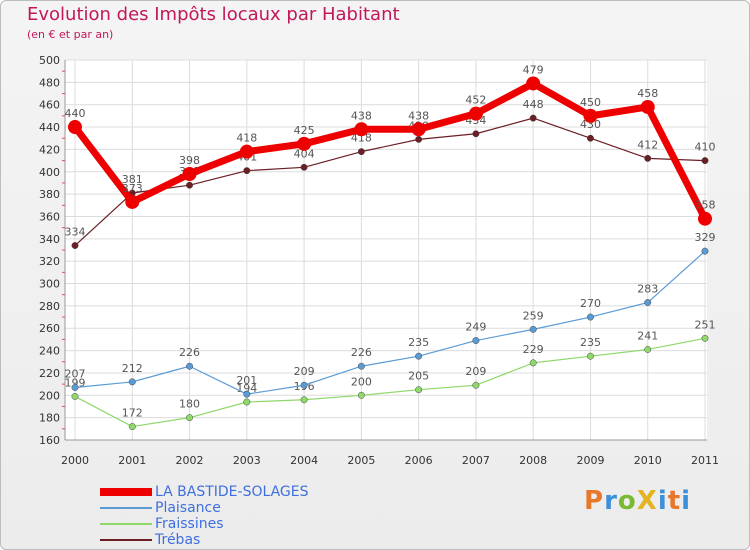 The width and height of the screenshot is (750, 550). I want to click on point-la-bastide-solages-2002, so click(189, 174).